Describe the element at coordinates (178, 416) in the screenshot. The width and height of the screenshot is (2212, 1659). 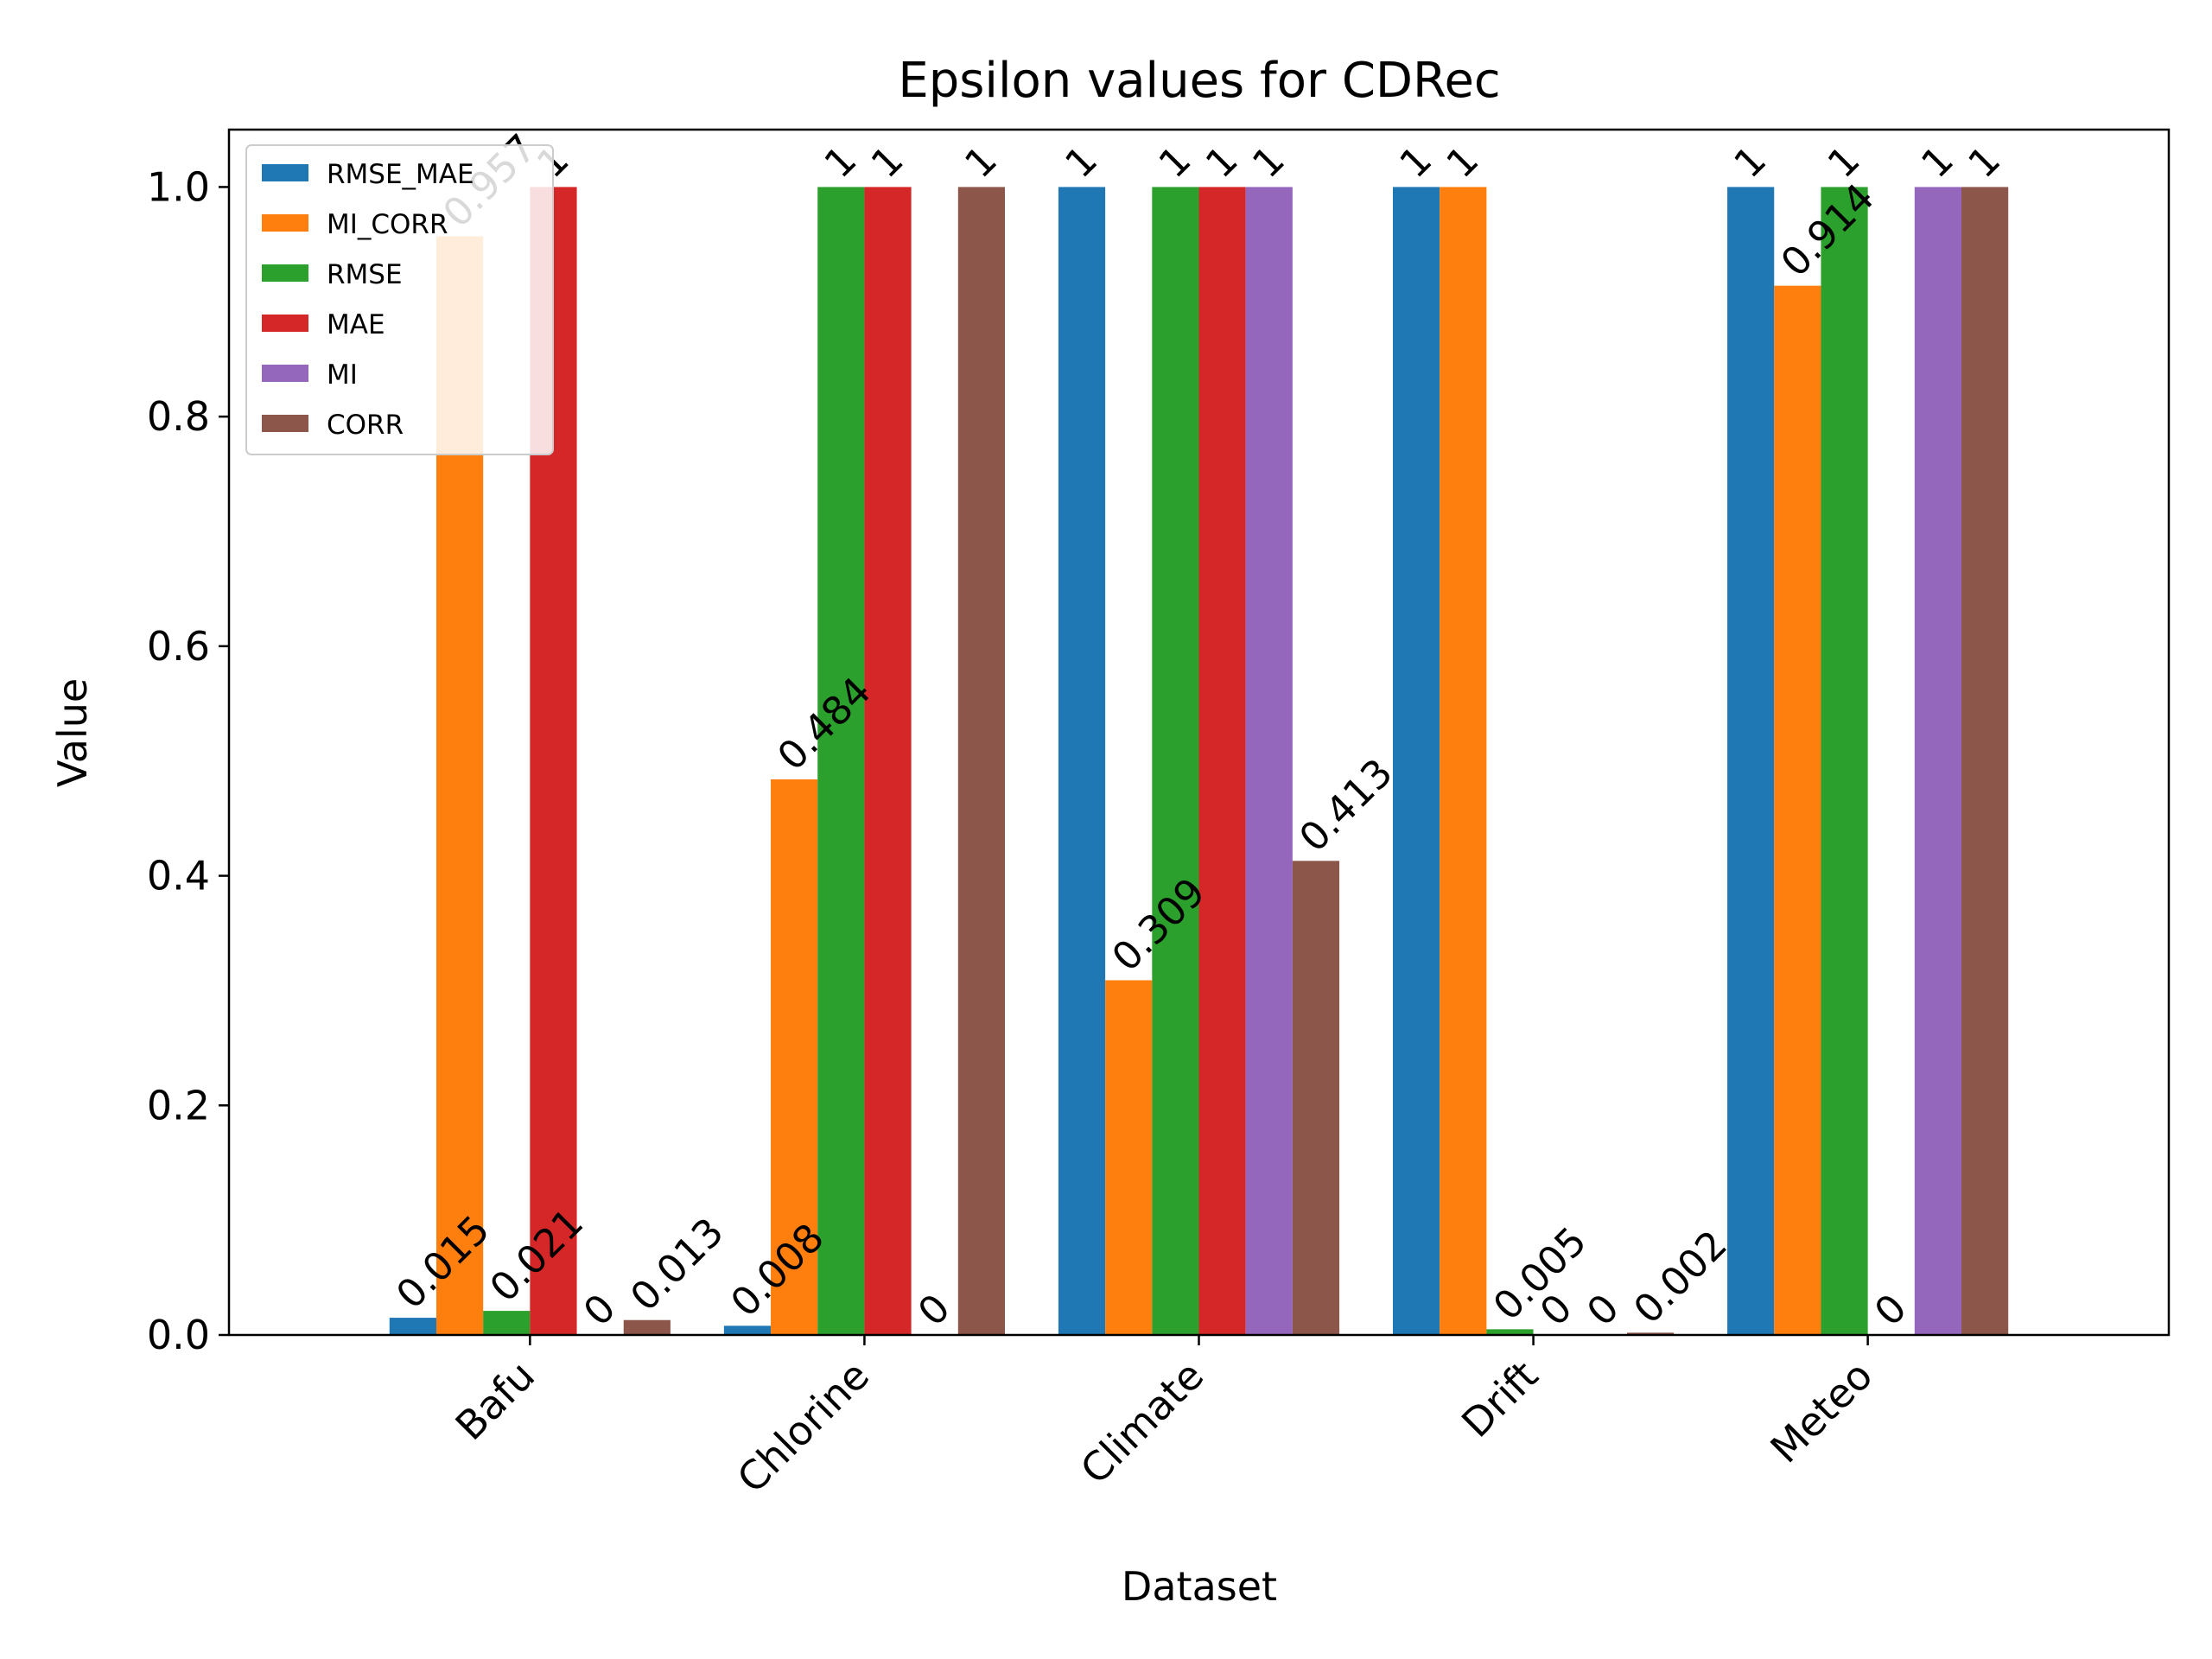
I see `y-tick-label: 0.8` at that location.